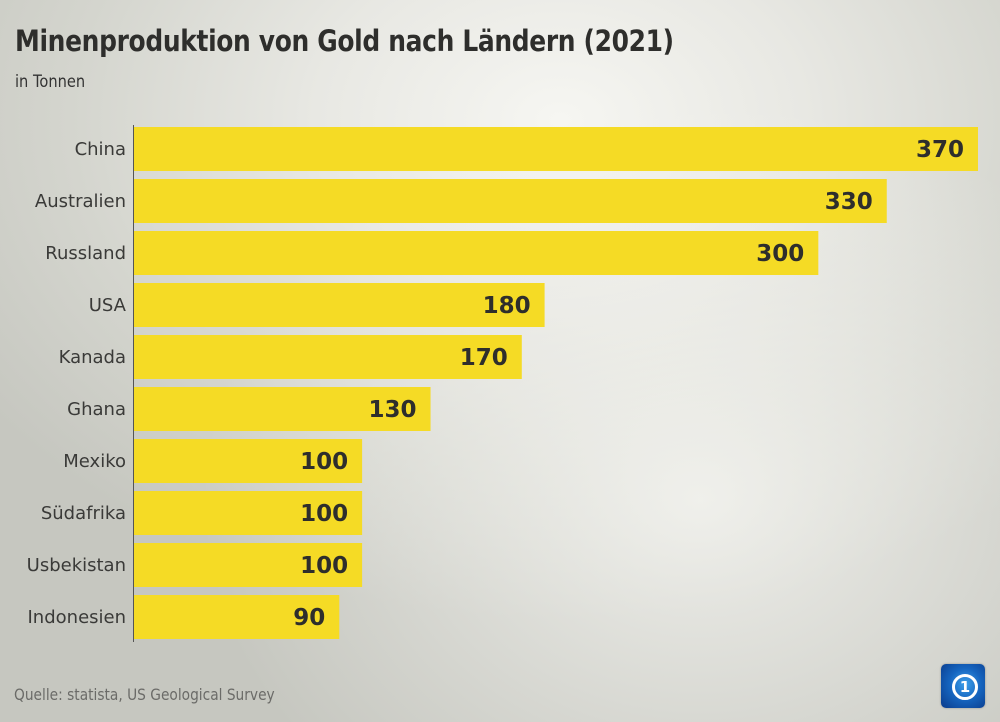 This screenshot has height=722, width=1000. Describe the element at coordinates (248, 513) in the screenshot. I see `bar-südafrika` at that location.